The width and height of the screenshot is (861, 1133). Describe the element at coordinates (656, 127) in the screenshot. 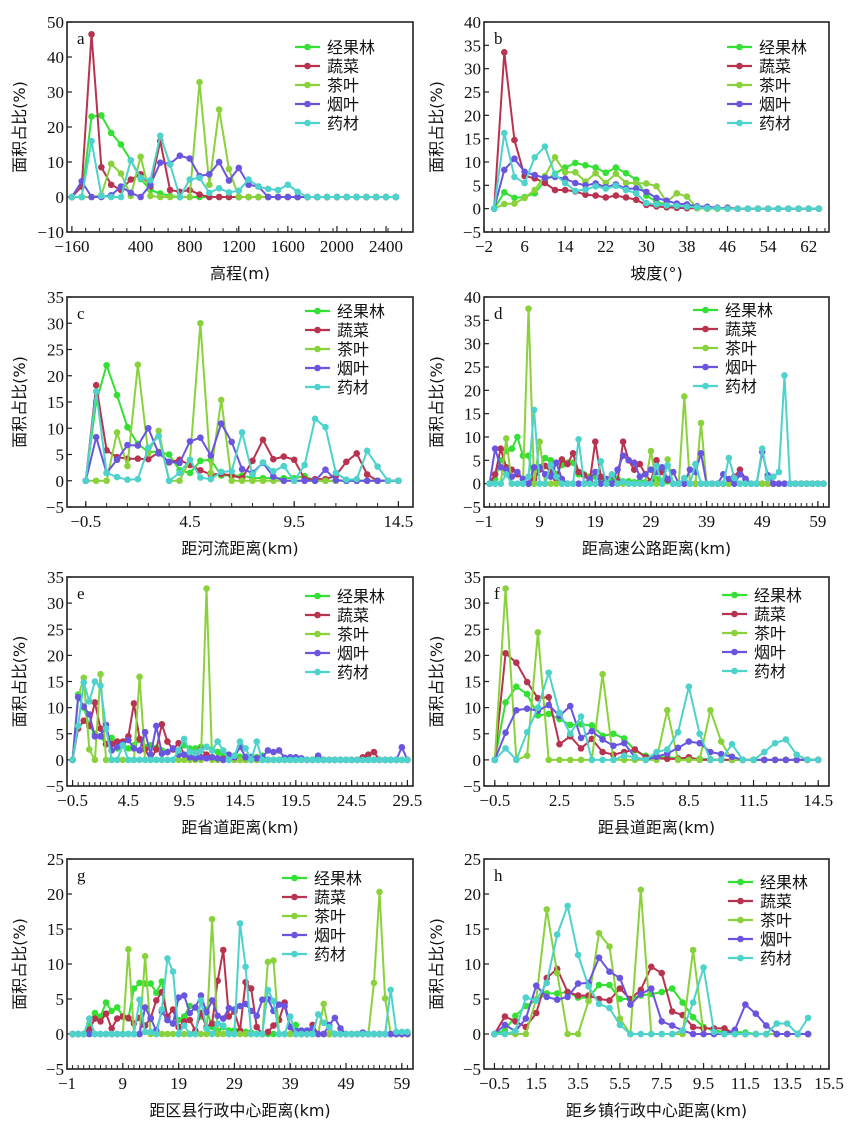

I see `plot-frame` at that location.